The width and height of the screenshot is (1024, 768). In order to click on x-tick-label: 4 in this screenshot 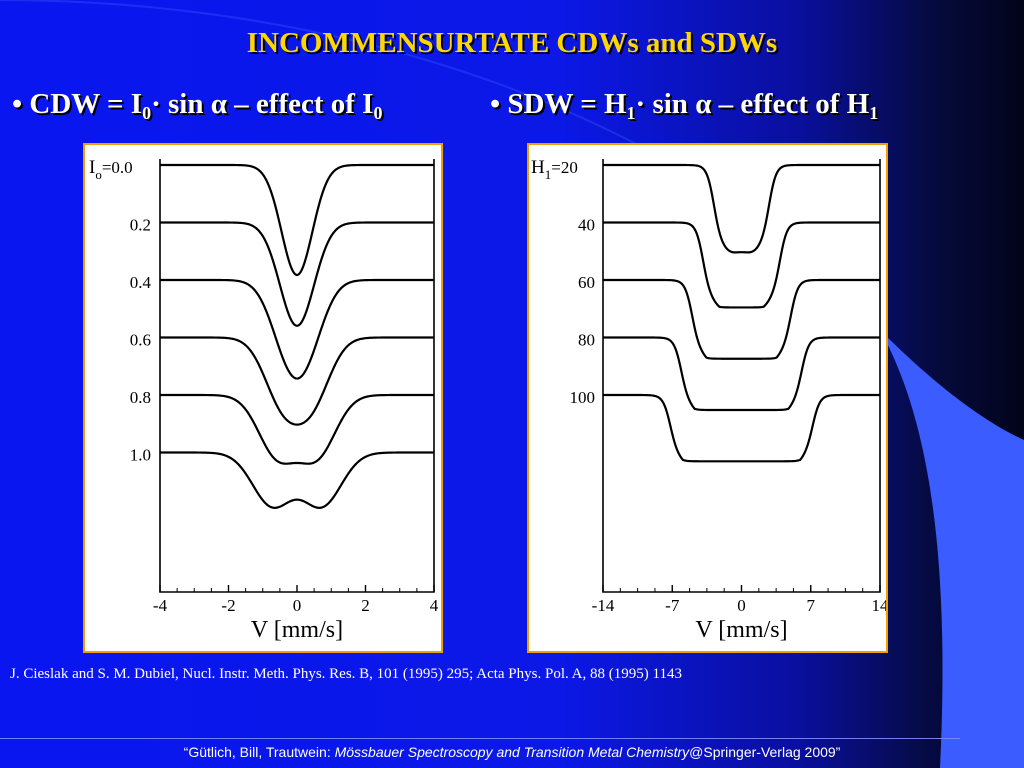, I will do `click(434, 605)`.